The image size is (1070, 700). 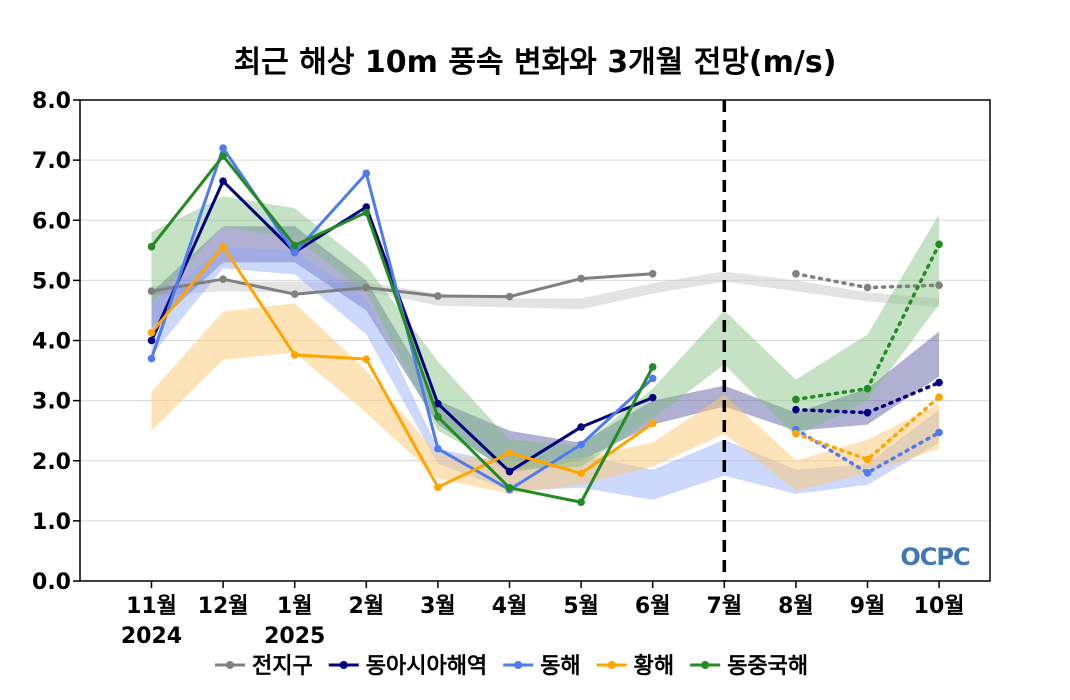 What do you see at coordinates (295, 606) in the screenshot?
I see `x-tick-label: 1월` at bounding box center [295, 606].